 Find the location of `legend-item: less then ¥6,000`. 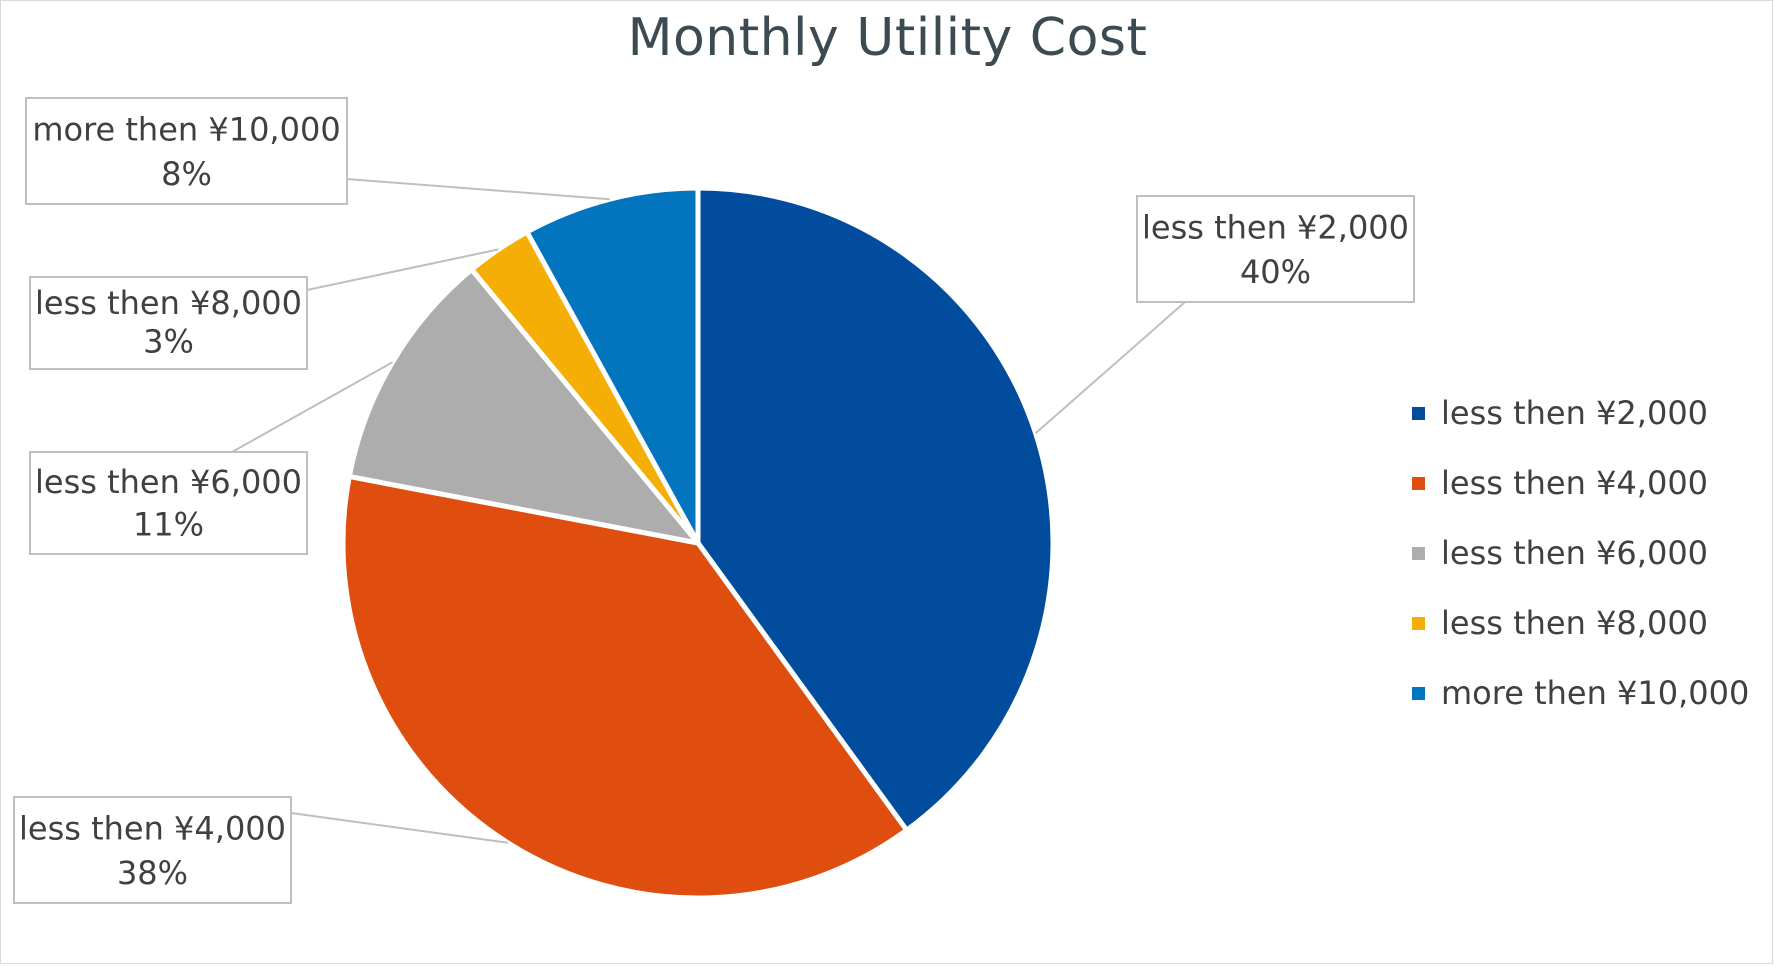

legend-item: less then ¥6,000 is located at coordinates (1580, 553).